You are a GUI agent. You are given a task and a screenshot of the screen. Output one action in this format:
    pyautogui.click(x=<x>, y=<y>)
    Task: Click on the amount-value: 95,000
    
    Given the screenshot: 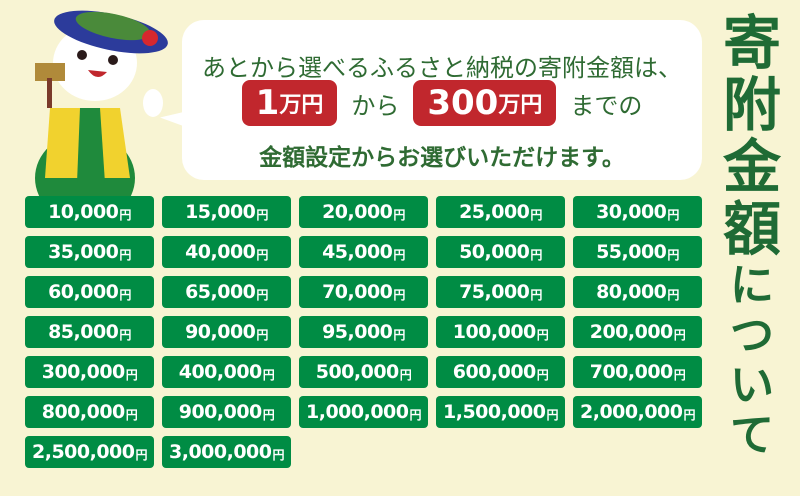 What is the action you would take?
    pyautogui.click(x=357, y=332)
    